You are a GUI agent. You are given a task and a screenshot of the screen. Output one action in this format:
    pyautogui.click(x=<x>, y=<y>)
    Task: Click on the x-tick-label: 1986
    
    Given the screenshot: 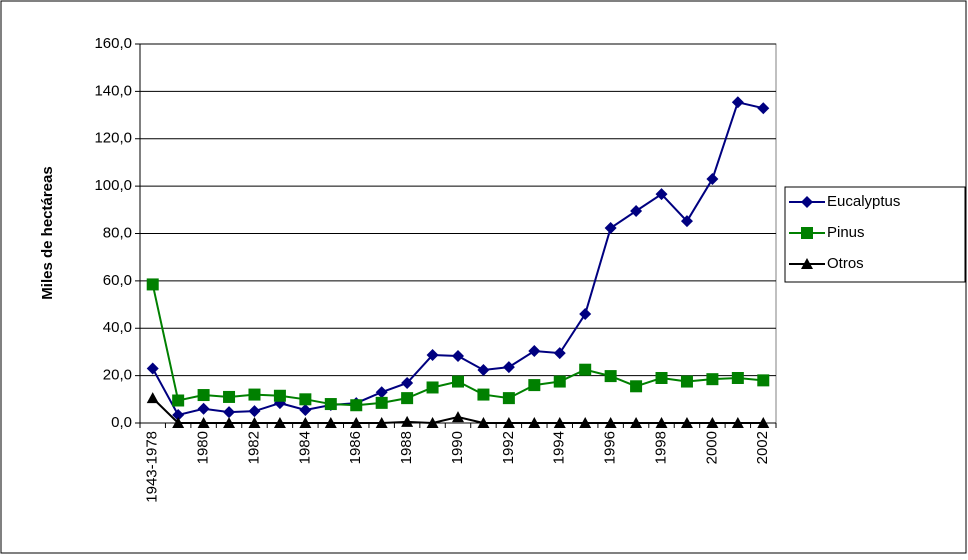 What is the action you would take?
    pyautogui.click(x=355, y=447)
    